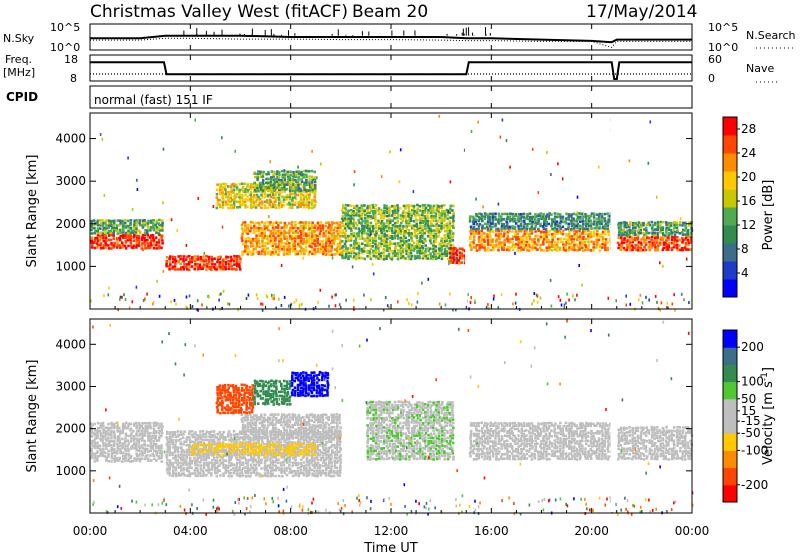 The height and width of the screenshot is (554, 800). Describe the element at coordinates (391, 37) in the screenshot. I see `noise-series` at that location.